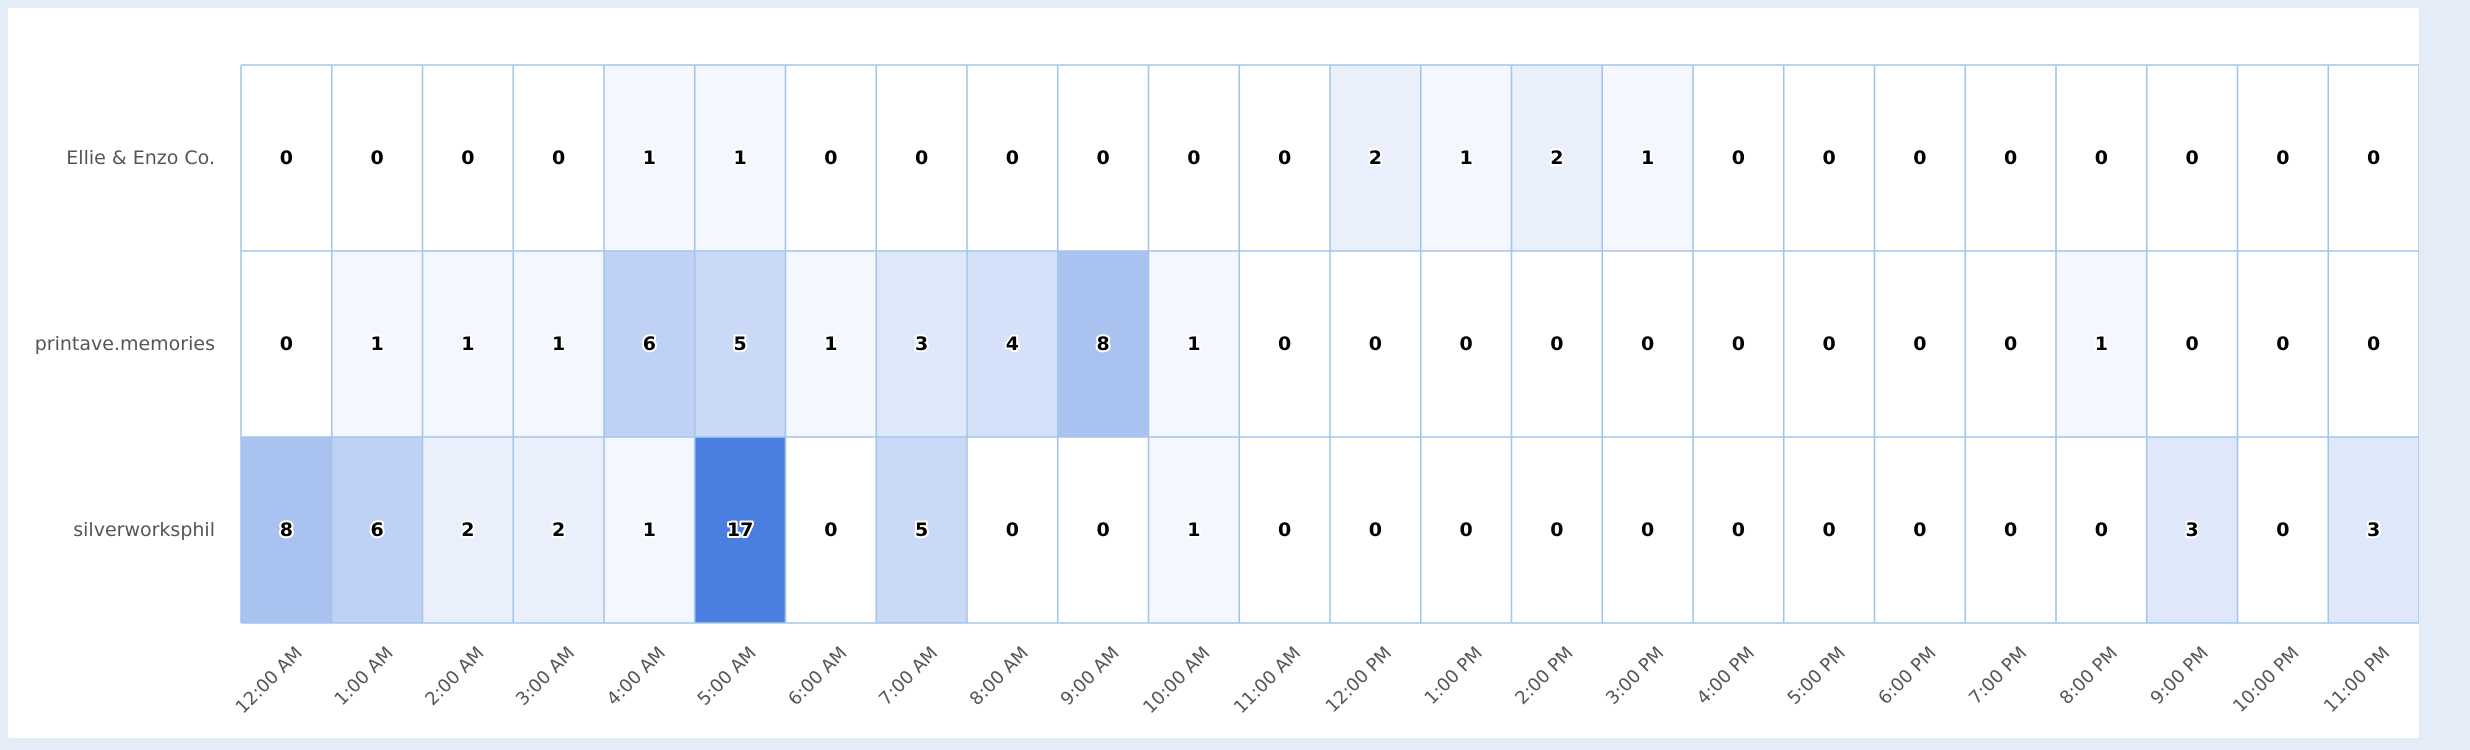  Describe the element at coordinates (2192, 530) in the screenshot. I see `cell-value-label: 3` at that location.